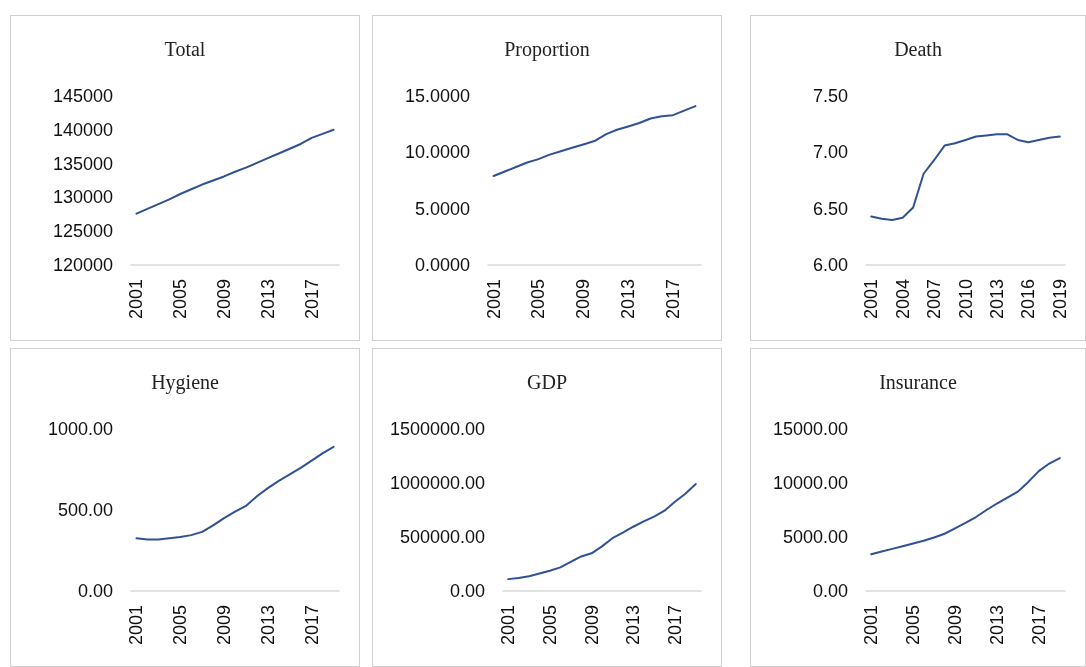  What do you see at coordinates (85, 510) in the screenshot?
I see `y-tick-label: 500.00` at bounding box center [85, 510].